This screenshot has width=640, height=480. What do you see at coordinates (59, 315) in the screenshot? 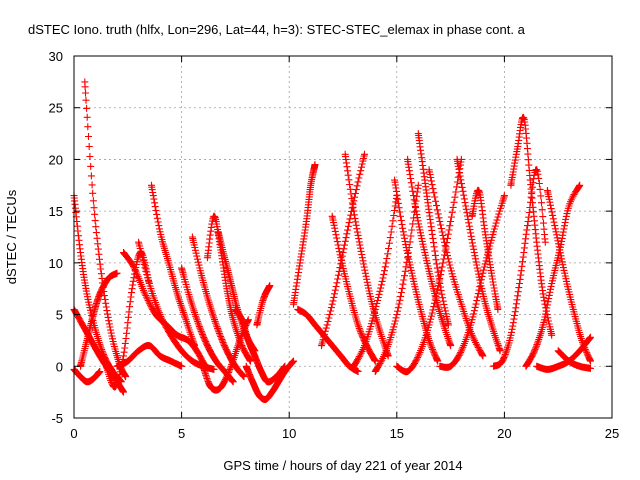
I see `y-tick-label: 5` at bounding box center [59, 315].